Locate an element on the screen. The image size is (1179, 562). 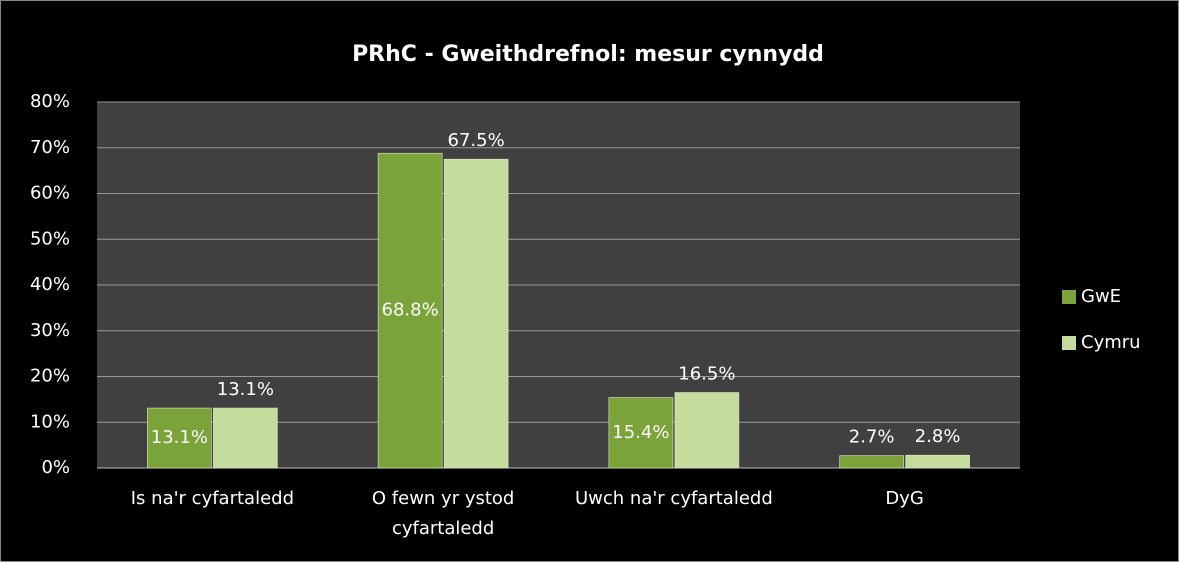
legend-label: Cymru is located at coordinates (1111, 342).